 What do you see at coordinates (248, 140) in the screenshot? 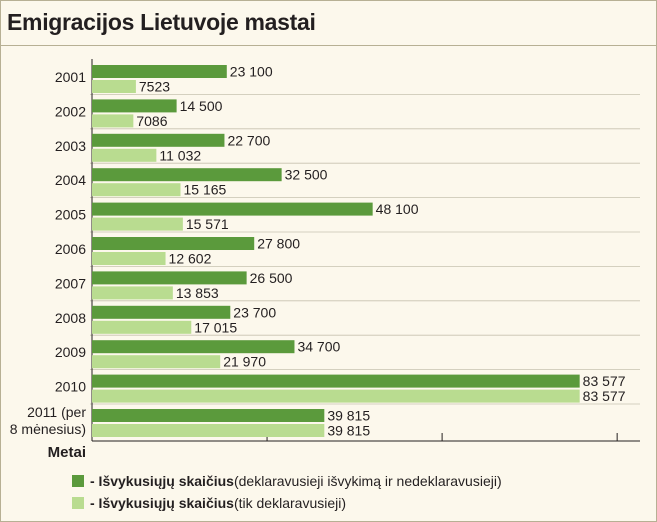
I see `data-label: 22 700` at bounding box center [248, 140].